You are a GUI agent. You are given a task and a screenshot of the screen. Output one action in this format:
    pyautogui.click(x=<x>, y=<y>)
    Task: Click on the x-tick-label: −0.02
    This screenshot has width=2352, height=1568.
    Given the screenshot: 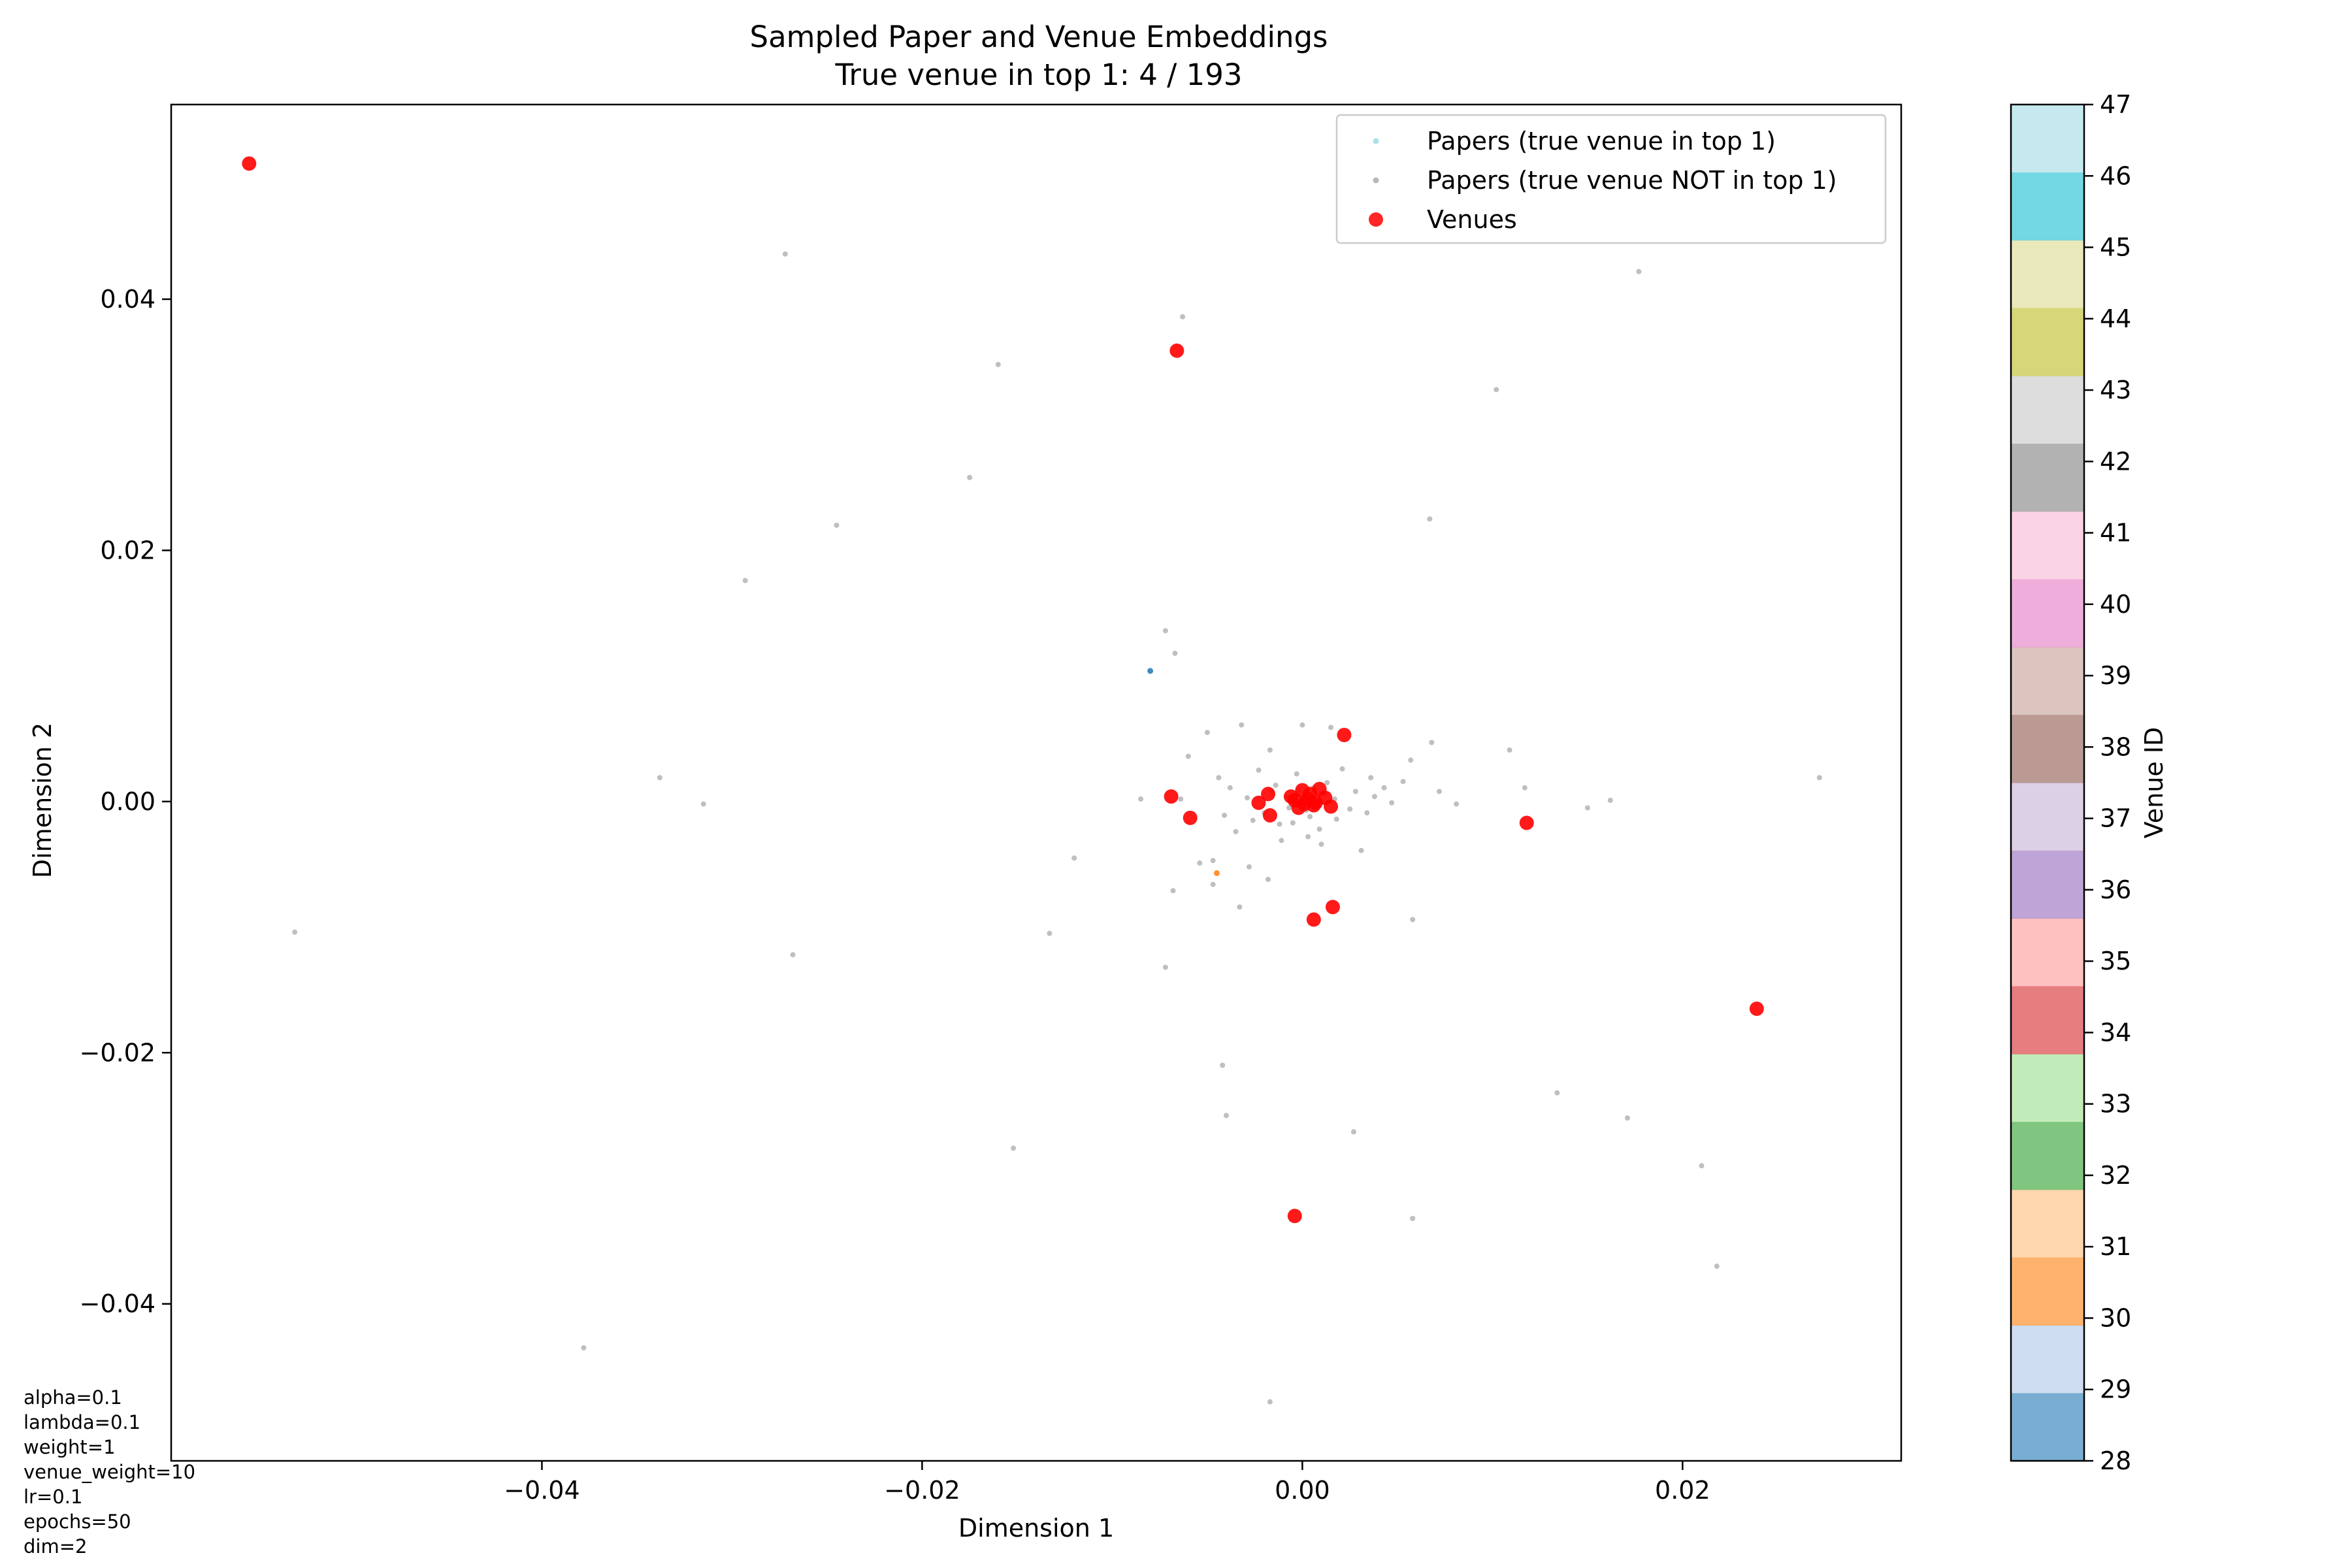 What is the action you would take?
    pyautogui.click(x=922, y=1490)
    